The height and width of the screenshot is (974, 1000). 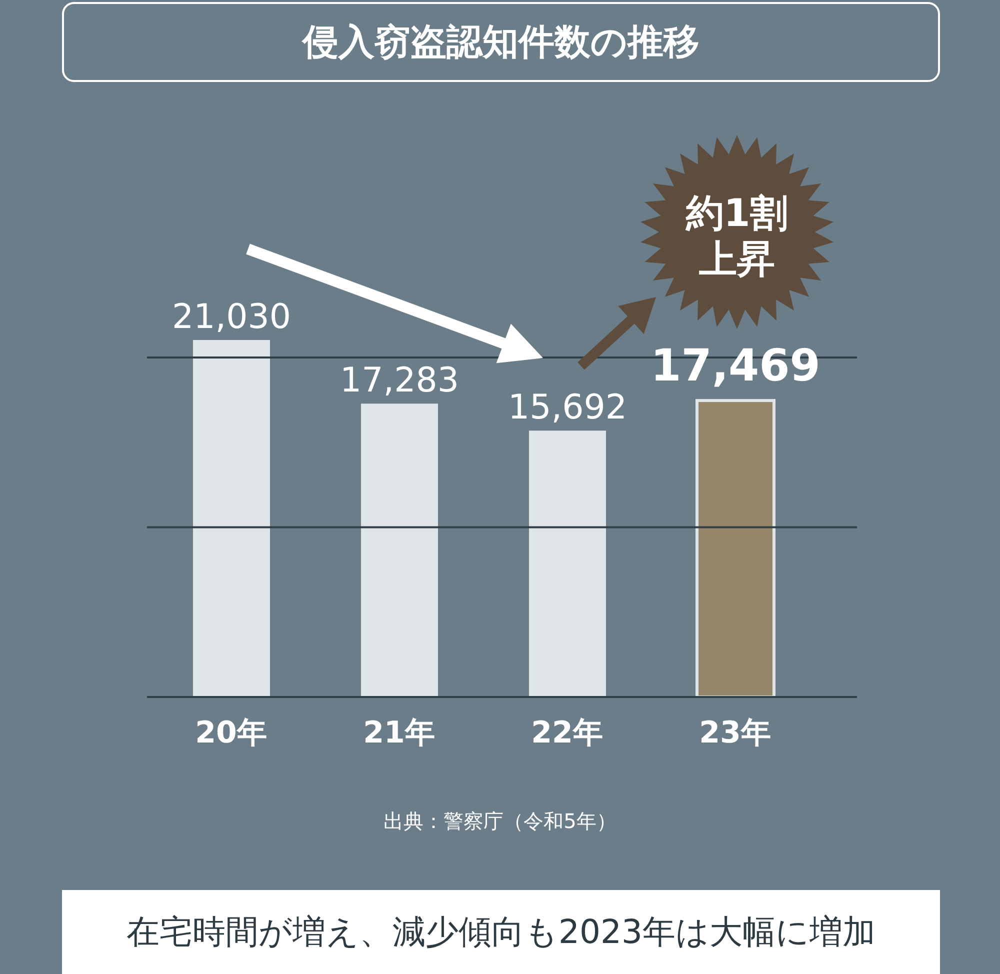 What do you see at coordinates (399, 732) in the screenshot?
I see `x-tick-label: 21年` at bounding box center [399, 732].